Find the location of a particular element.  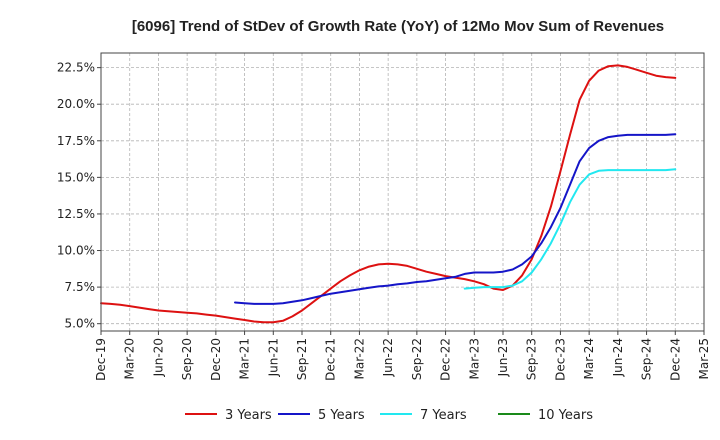

y-tick-label: 5.0% is located at coordinates (80, 324).